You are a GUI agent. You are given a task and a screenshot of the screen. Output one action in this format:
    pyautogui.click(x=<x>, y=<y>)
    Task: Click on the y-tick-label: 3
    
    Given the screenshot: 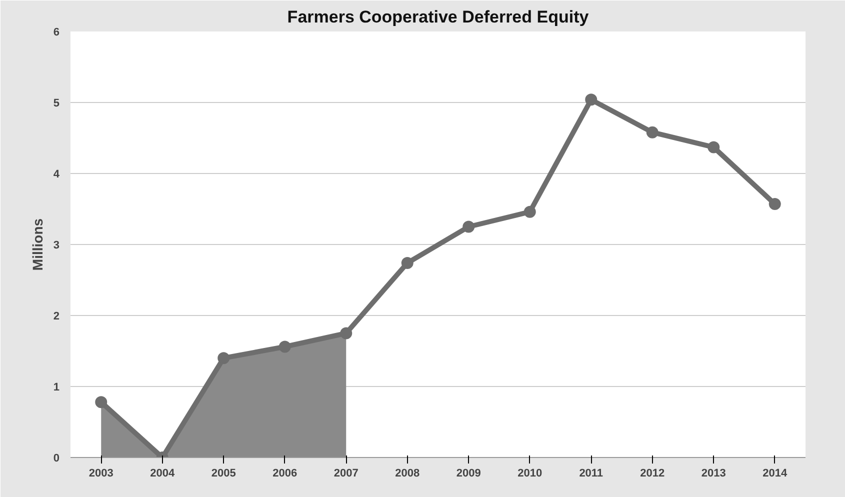 What is the action you would take?
    pyautogui.click(x=56, y=246)
    